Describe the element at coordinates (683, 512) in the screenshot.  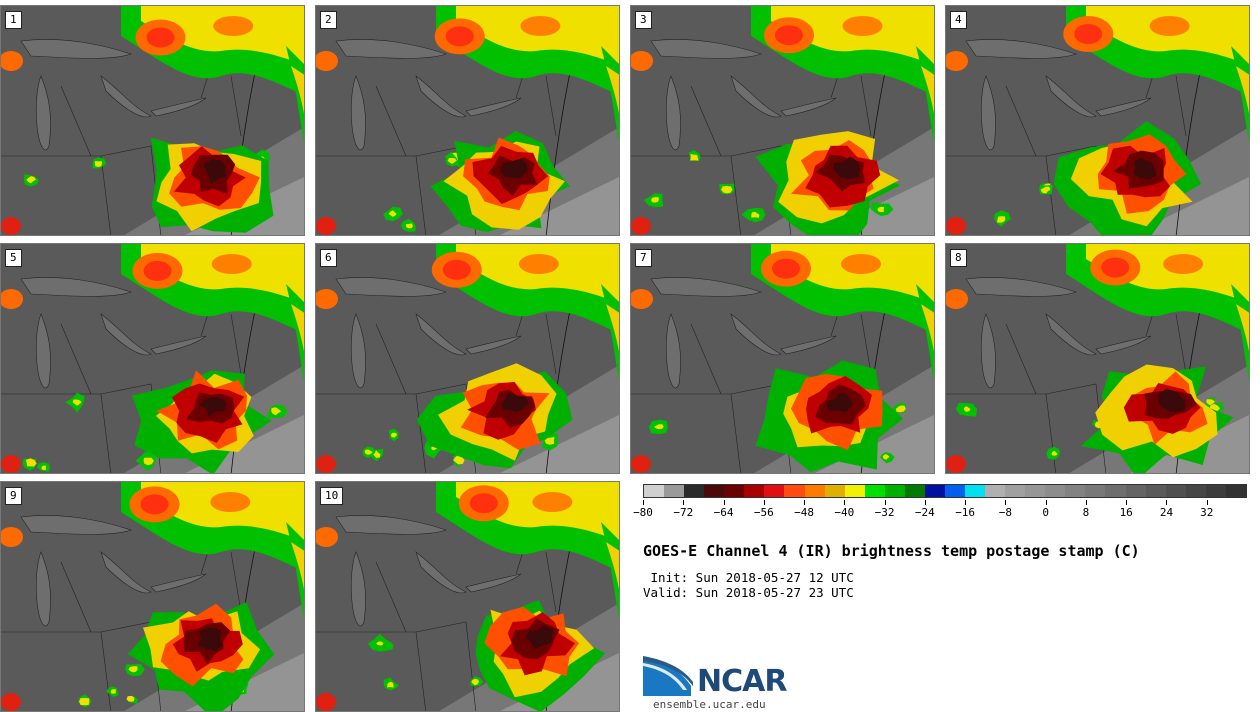
I see `colorbar-tick-label: −72` at that location.